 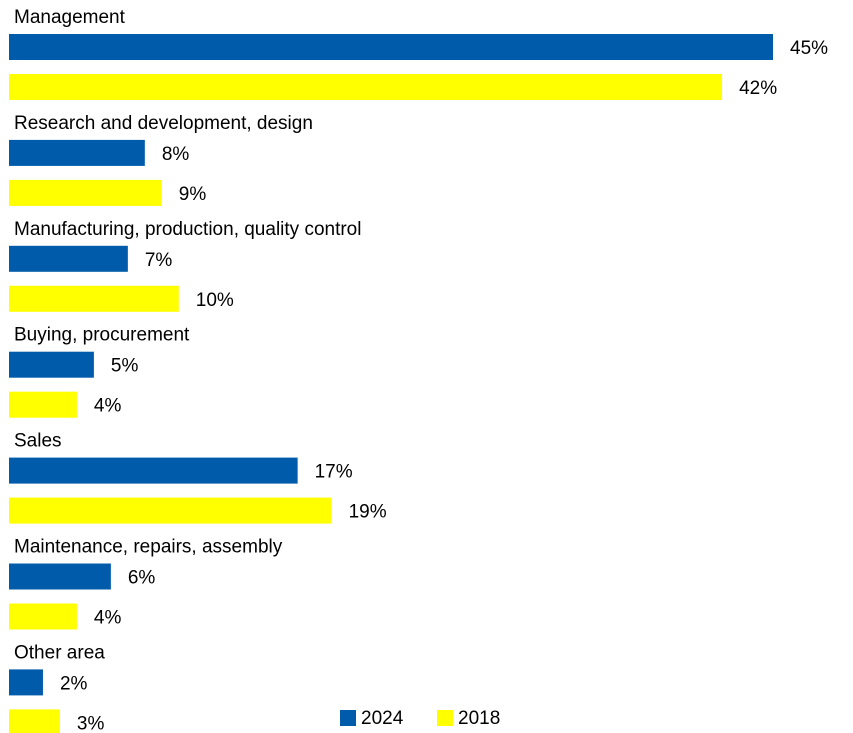 I want to click on value-label: 5%, so click(x=125, y=366).